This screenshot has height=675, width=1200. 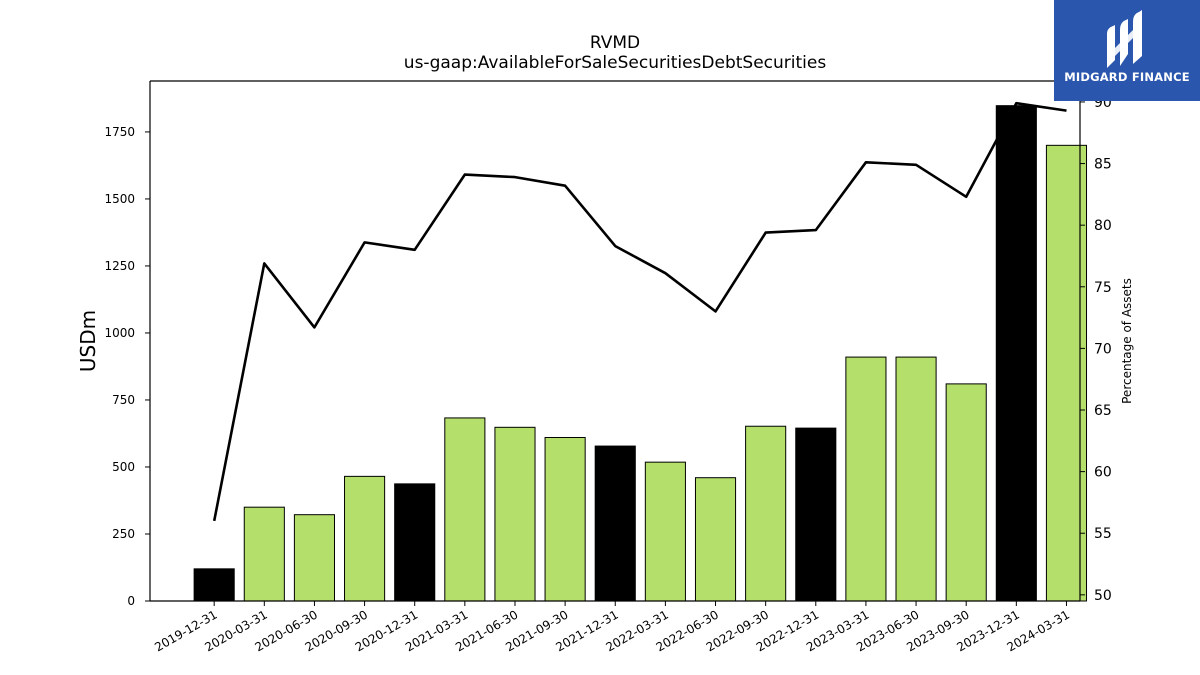 I want to click on y-tick-label: 500, so click(x=123, y=467).